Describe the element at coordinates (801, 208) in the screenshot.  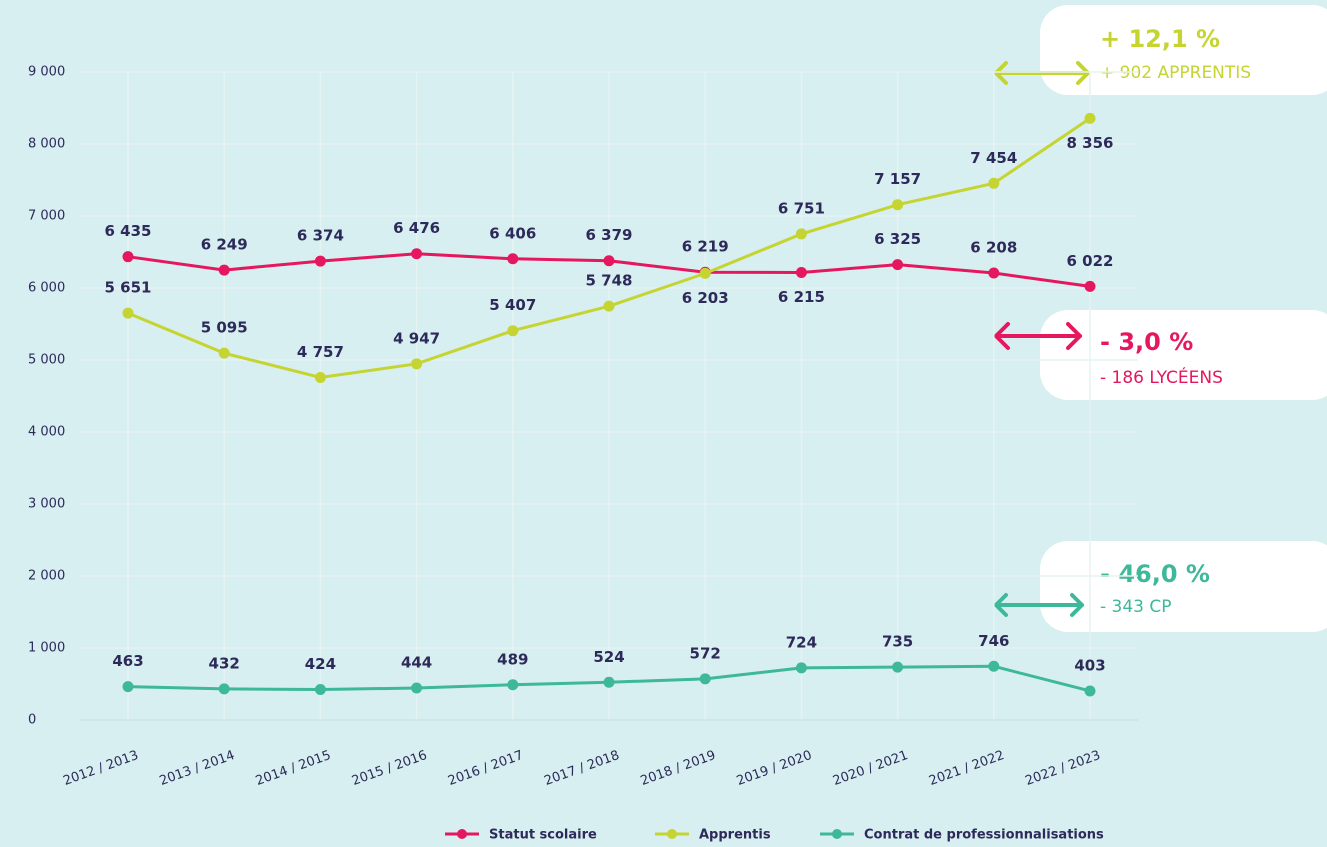
I see `value-label: 6 751` at that location.